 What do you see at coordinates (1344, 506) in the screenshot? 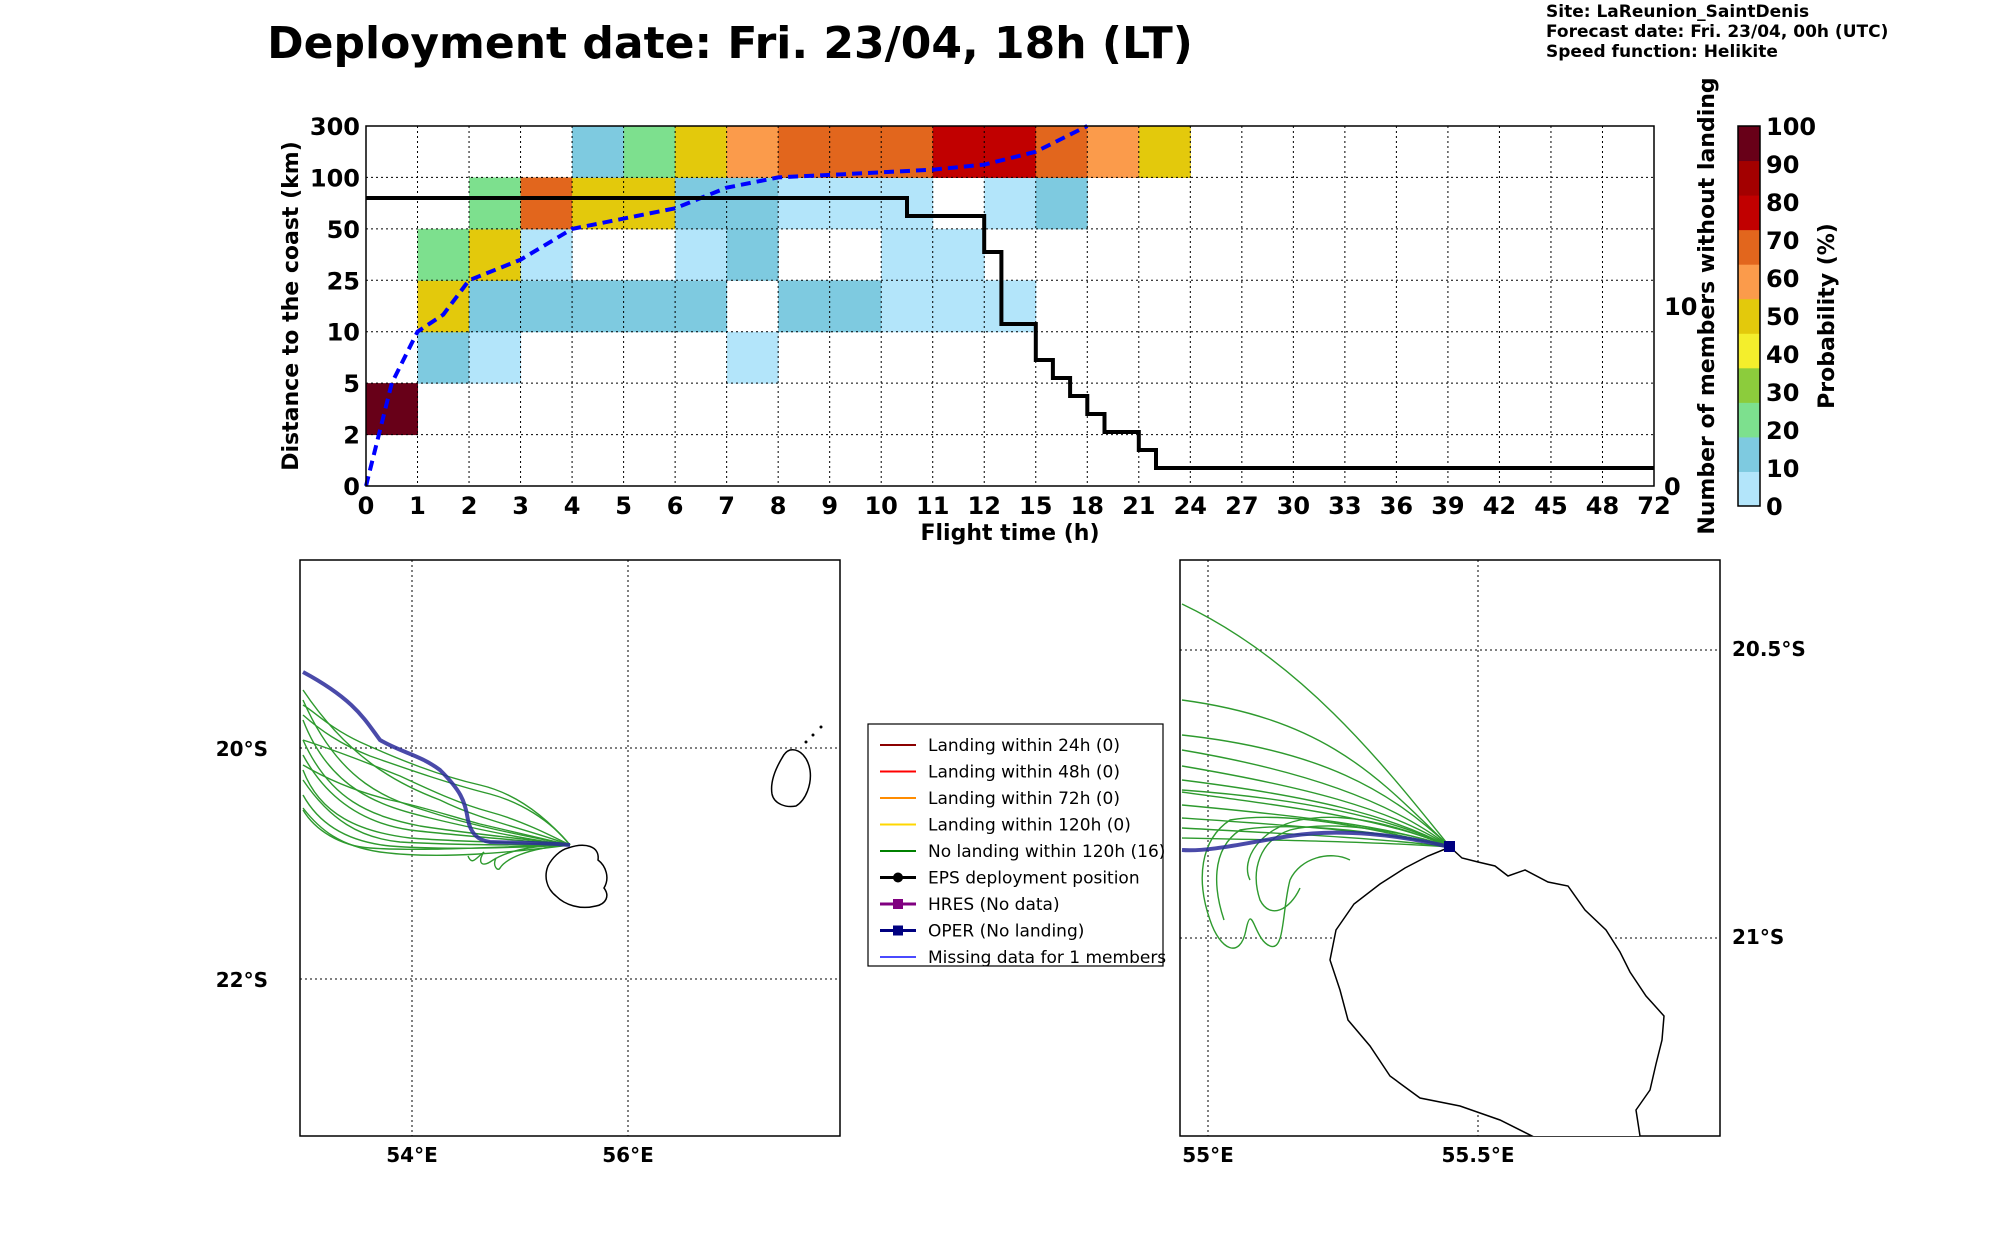
I see `x-tick-label: 33` at bounding box center [1344, 506].